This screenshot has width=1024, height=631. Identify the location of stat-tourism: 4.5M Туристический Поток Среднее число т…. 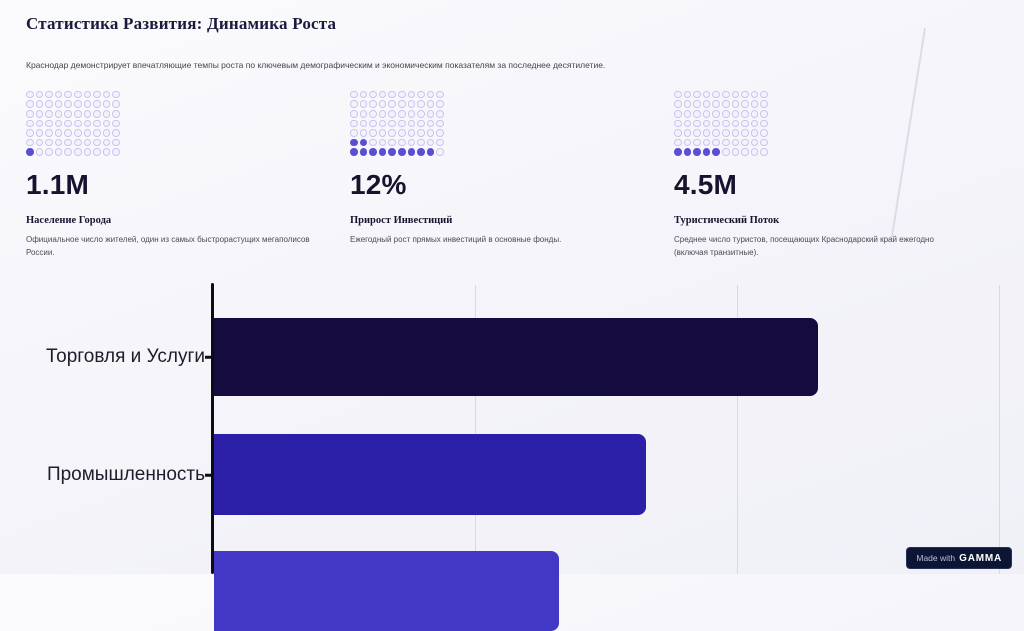
(836, 175).